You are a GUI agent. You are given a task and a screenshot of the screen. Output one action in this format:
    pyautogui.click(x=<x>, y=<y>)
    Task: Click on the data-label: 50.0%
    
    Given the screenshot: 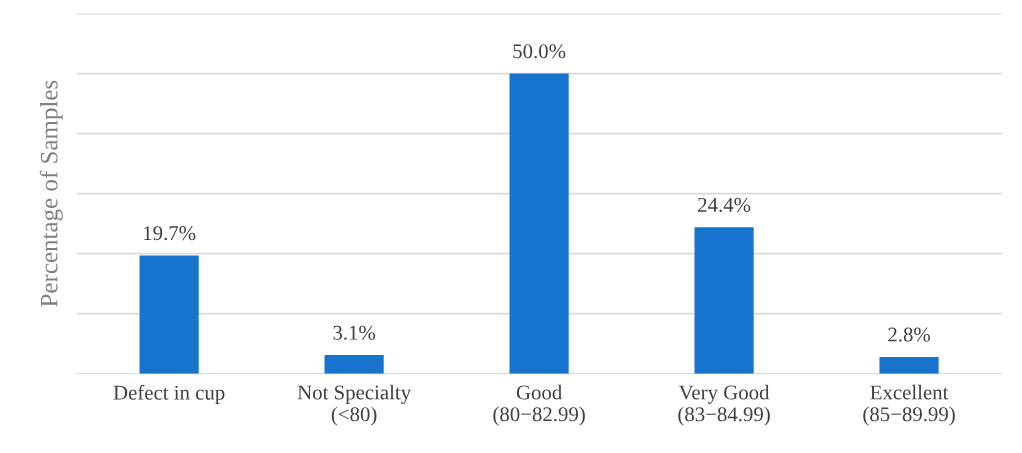 What is the action you would take?
    pyautogui.click(x=539, y=51)
    